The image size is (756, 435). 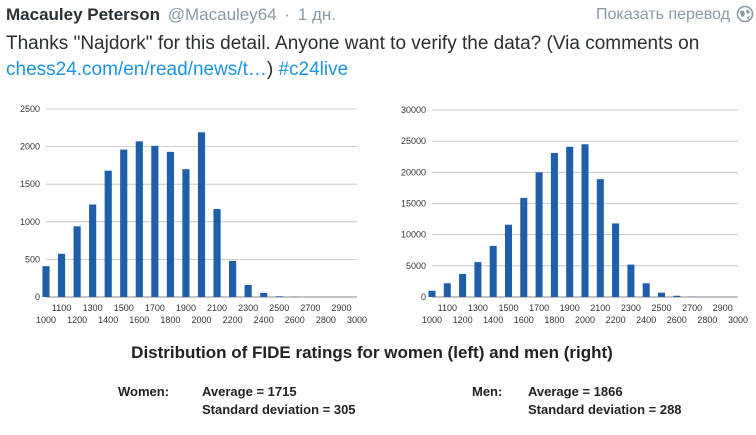 I want to click on y-tick-label: 1500, so click(x=30, y=184).